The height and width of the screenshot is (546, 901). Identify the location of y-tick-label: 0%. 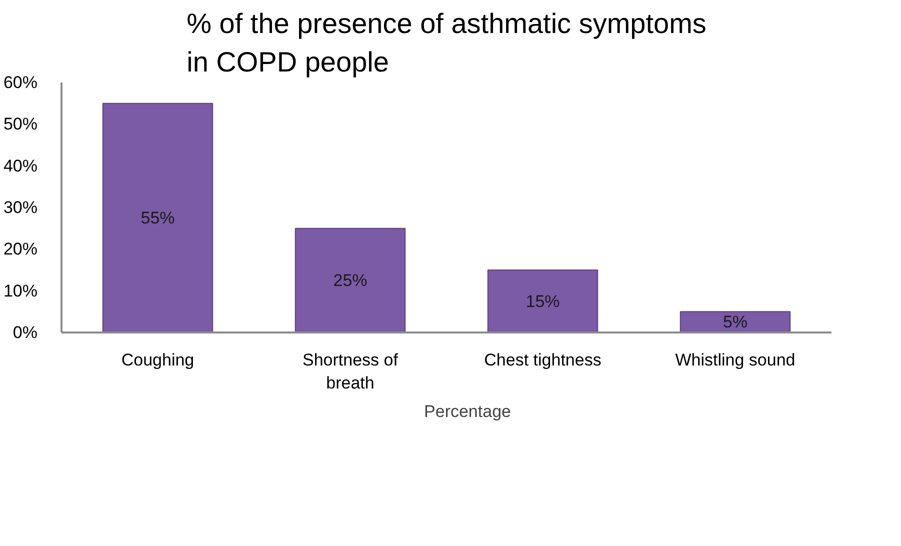
(25, 332).